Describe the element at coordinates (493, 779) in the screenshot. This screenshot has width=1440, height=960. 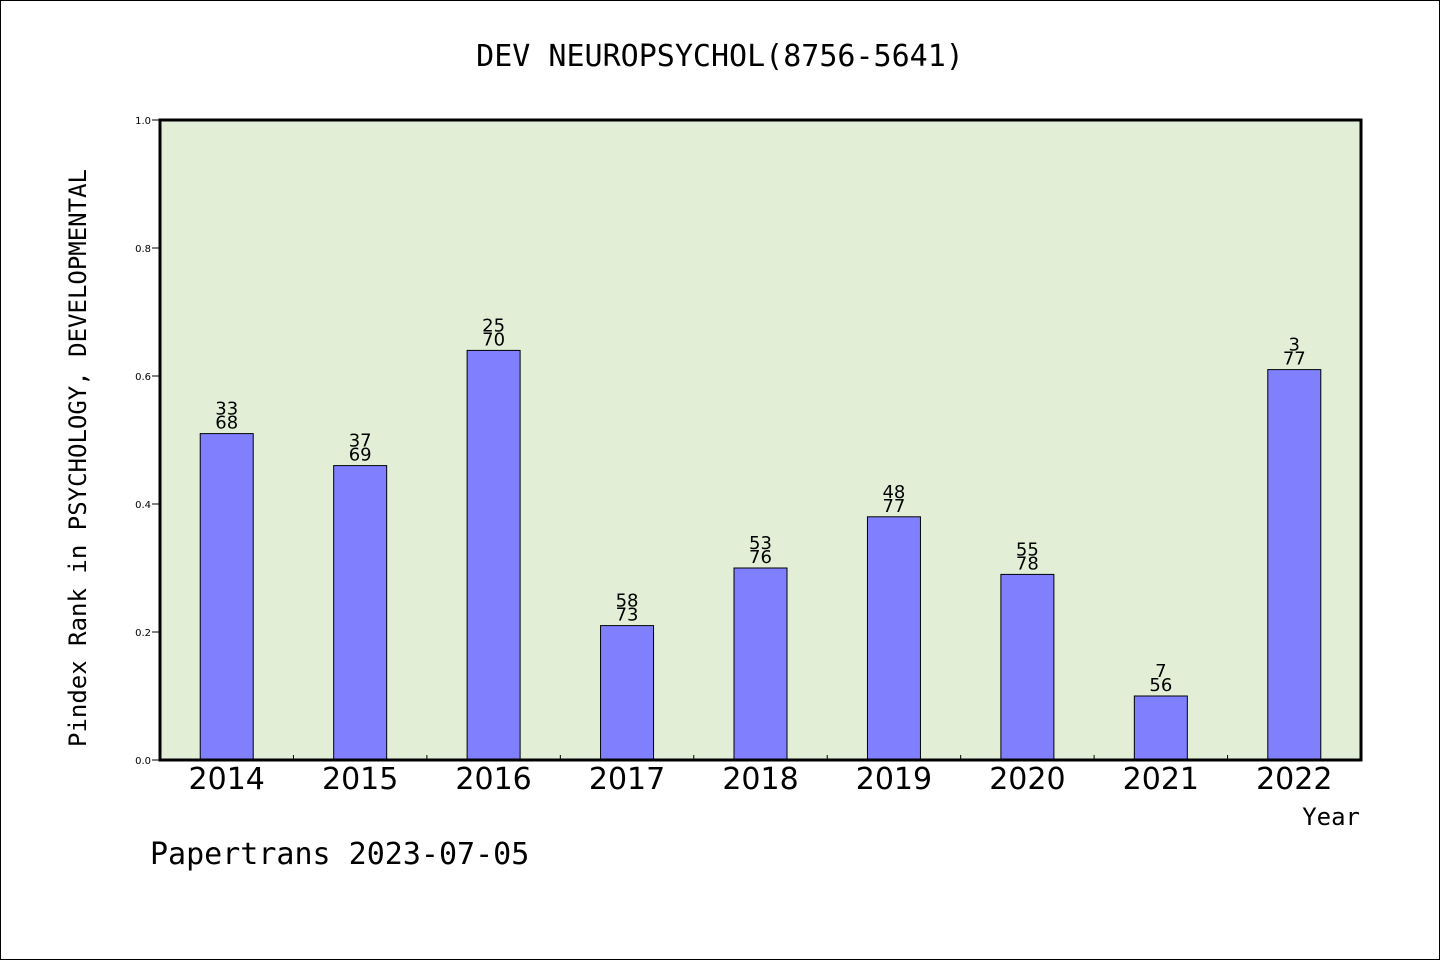
I see `x-tick-label-2016: 2016` at that location.